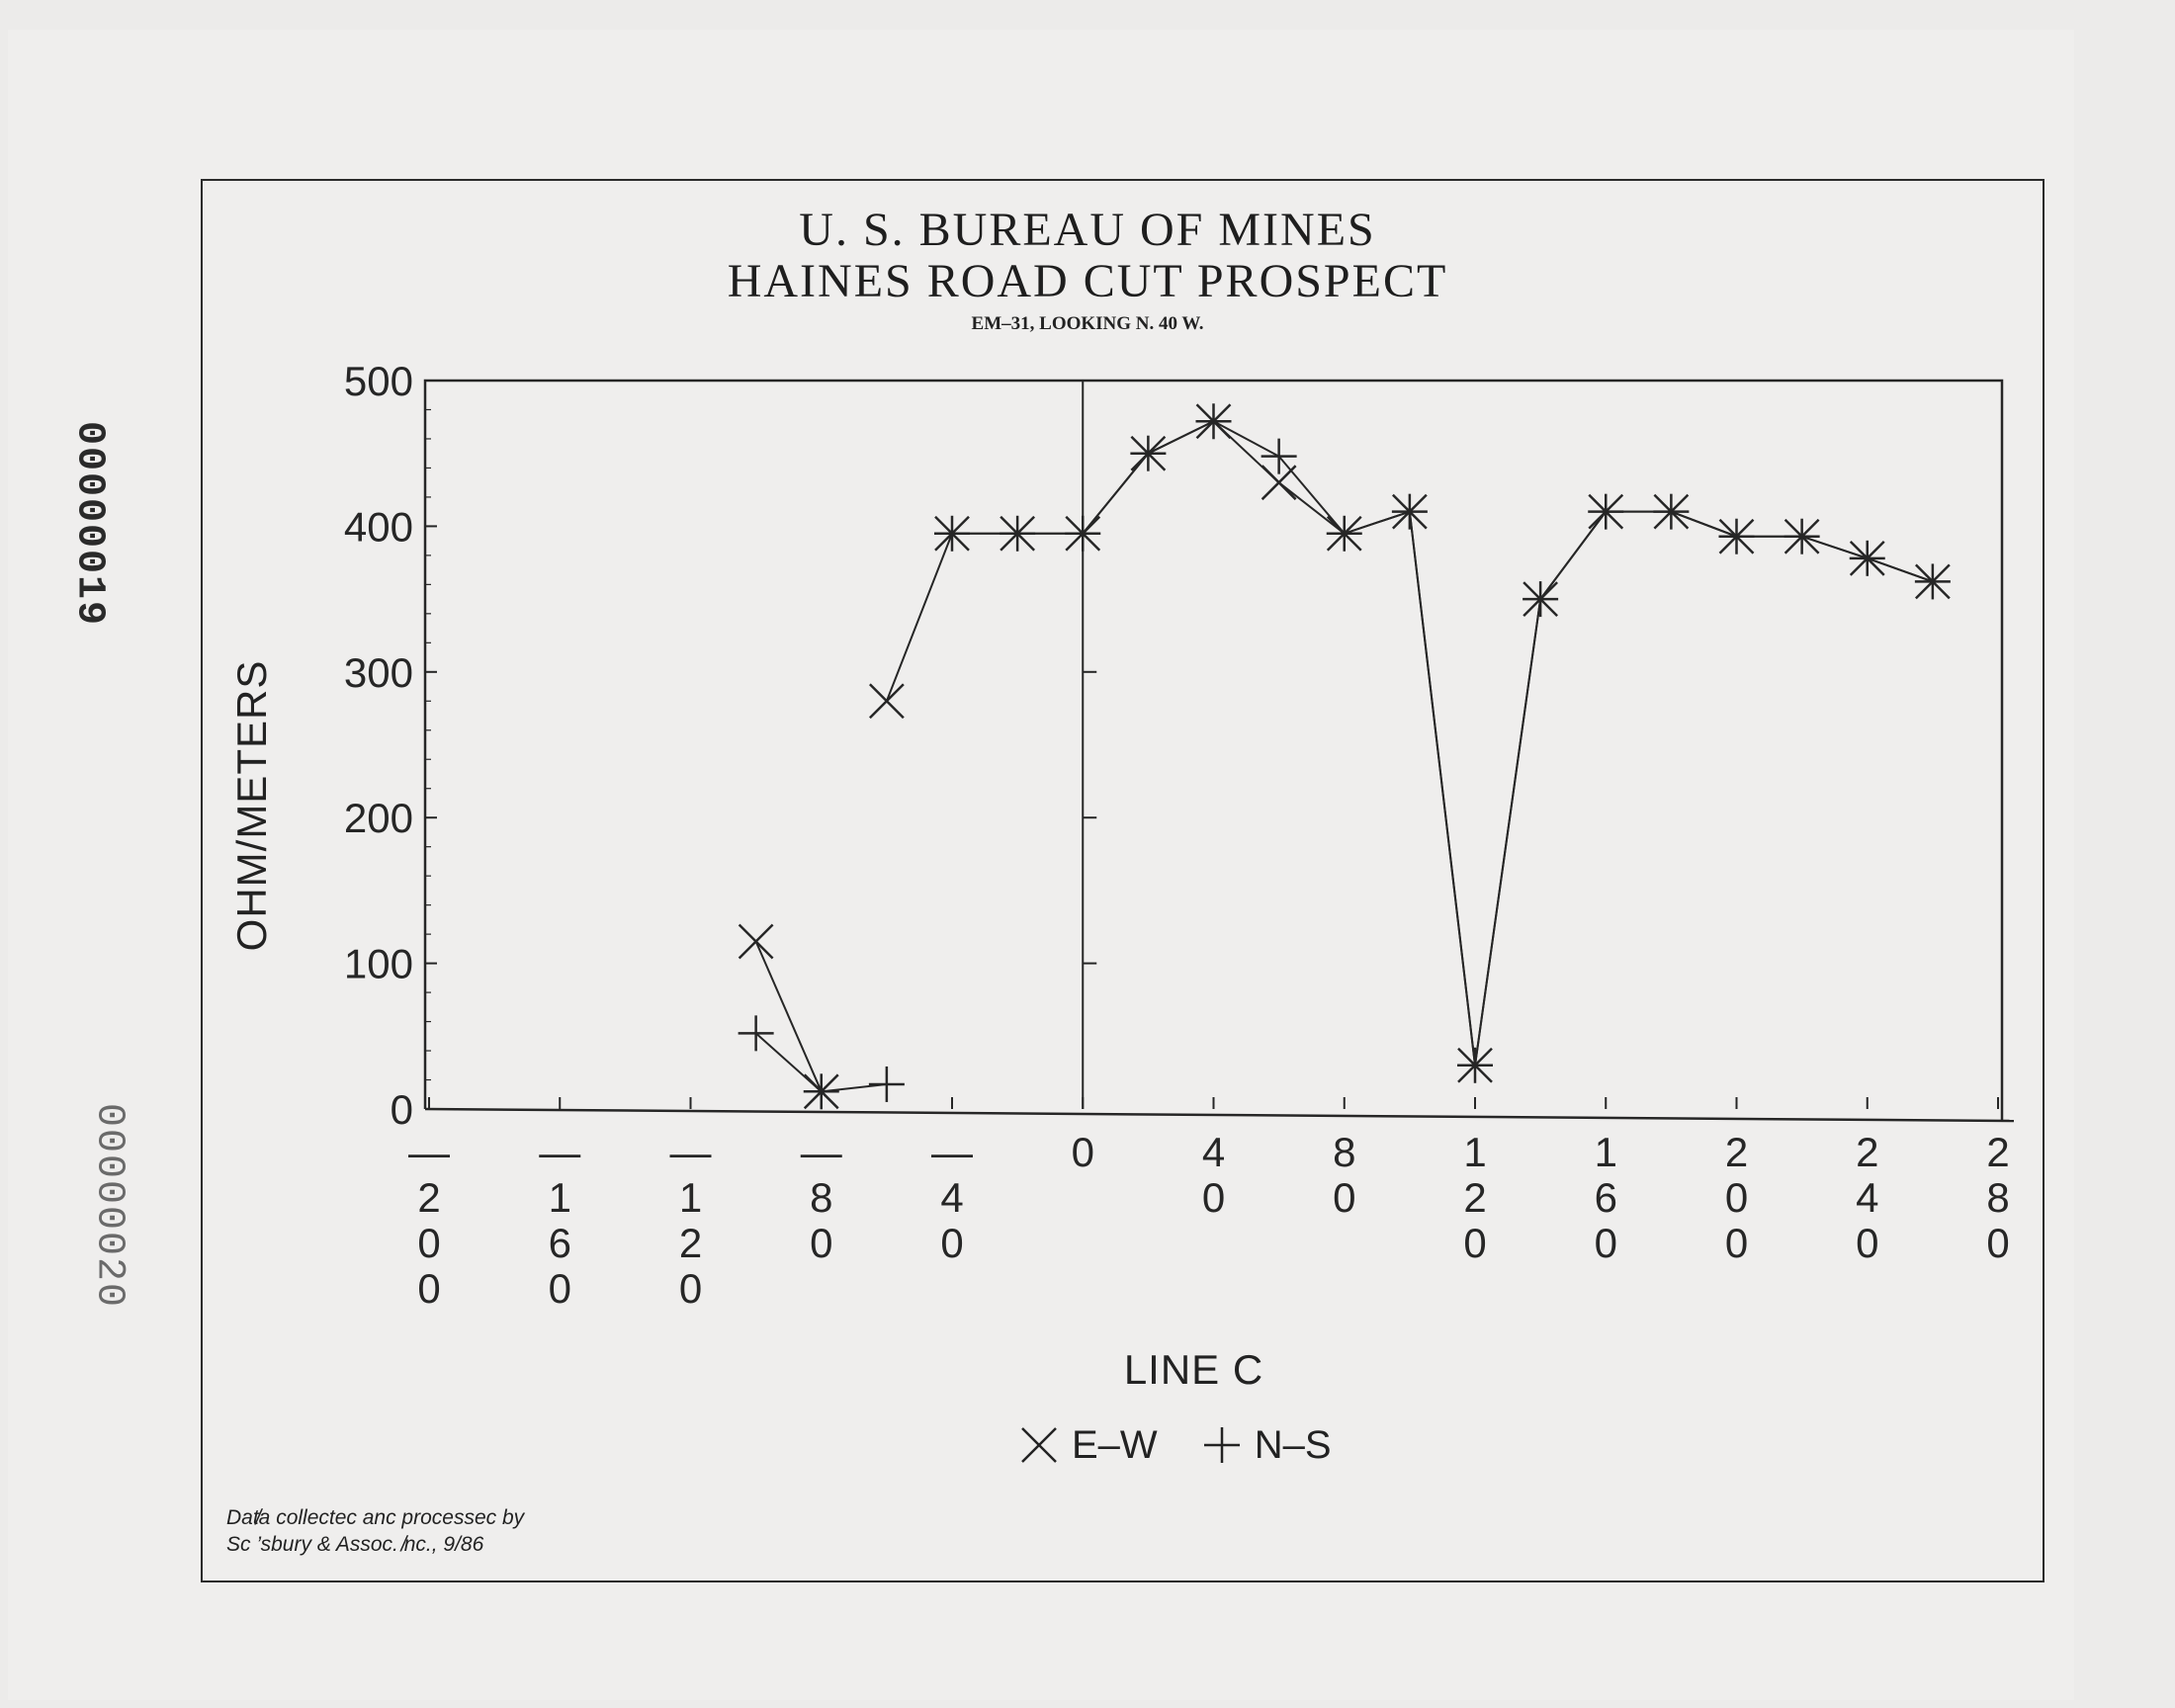  What do you see at coordinates (1039, 1445) in the screenshot?
I see `x-marker-icon` at bounding box center [1039, 1445].